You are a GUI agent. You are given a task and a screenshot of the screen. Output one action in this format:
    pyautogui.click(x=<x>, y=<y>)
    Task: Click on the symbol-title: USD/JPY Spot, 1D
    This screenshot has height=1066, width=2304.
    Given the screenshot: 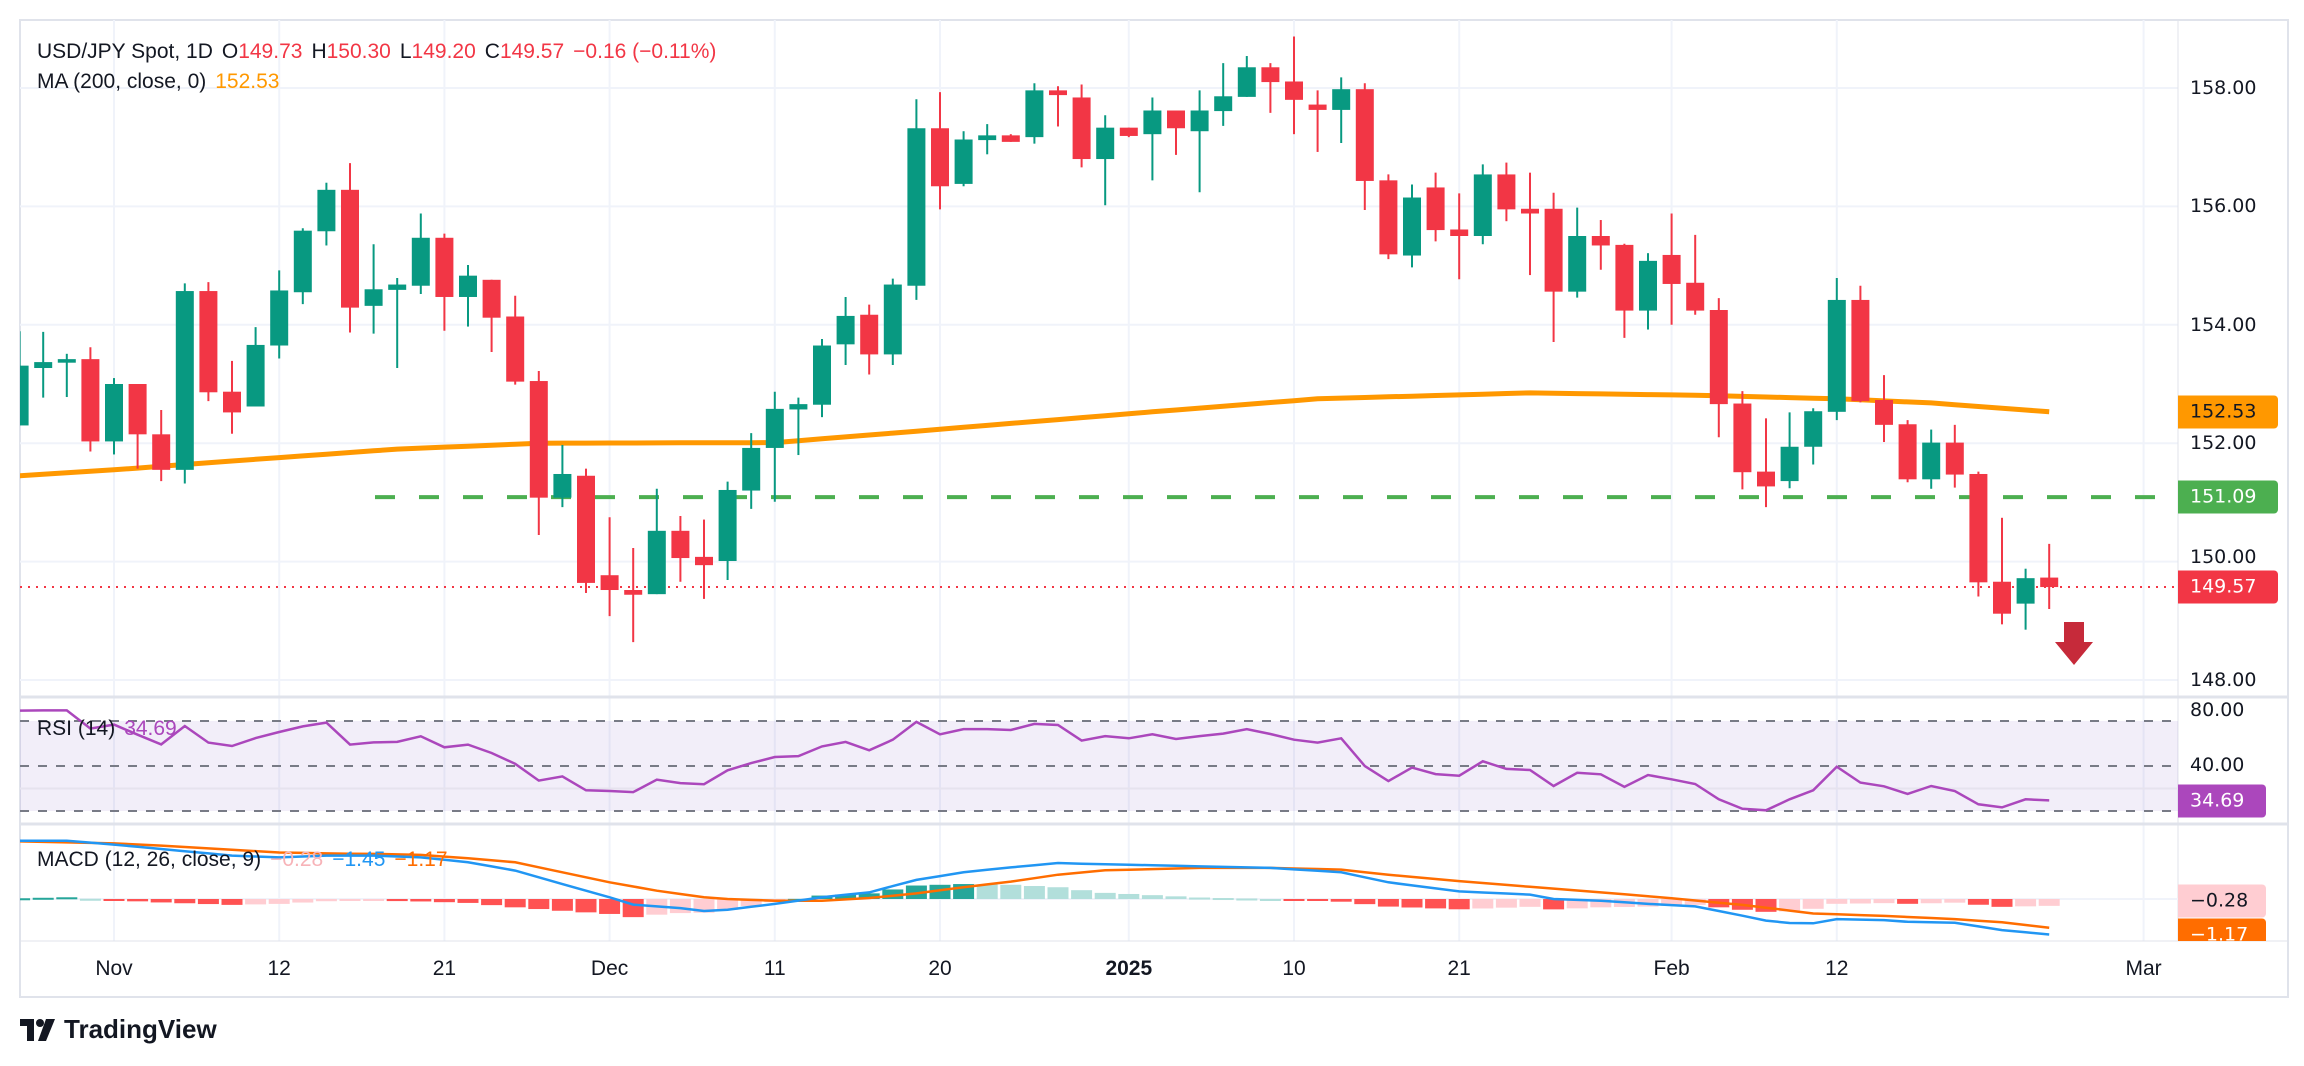 What is the action you would take?
    pyautogui.click(x=125, y=51)
    